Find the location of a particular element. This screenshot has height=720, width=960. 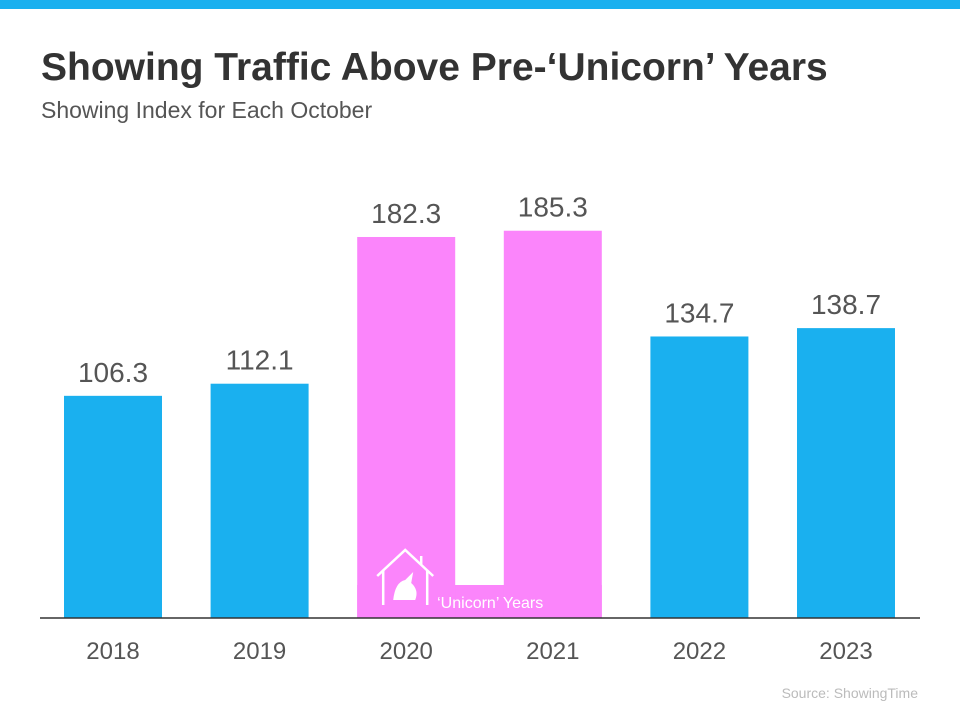

x-tick-label: 2021 is located at coordinates (552, 651).